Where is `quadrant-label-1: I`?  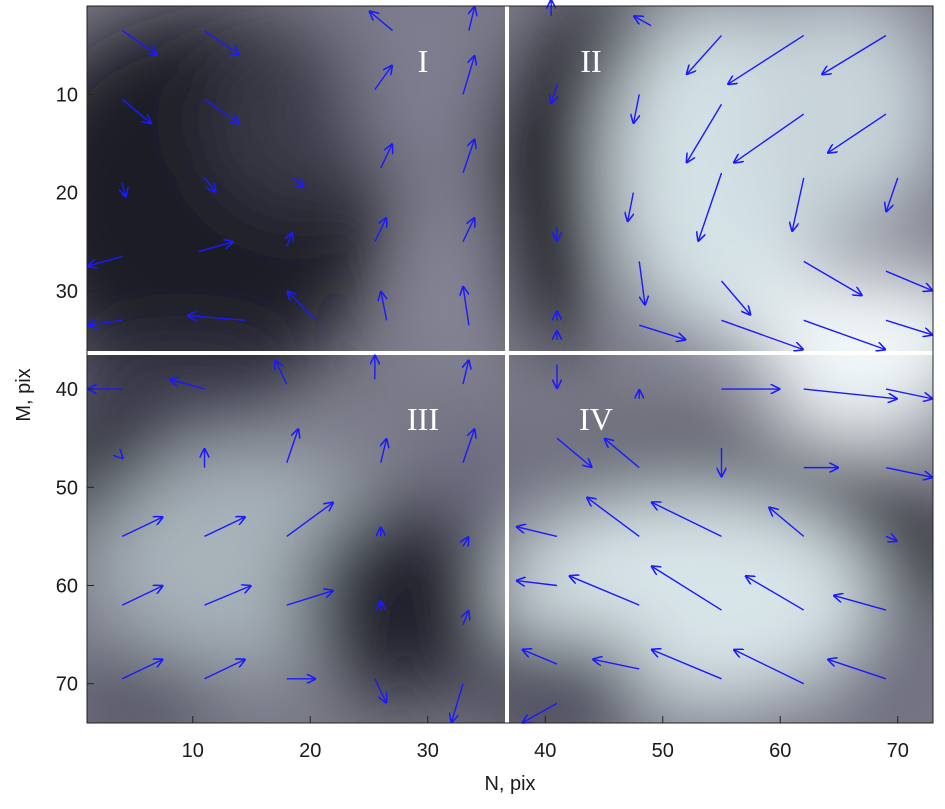
quadrant-label-1: I is located at coordinates (423, 61).